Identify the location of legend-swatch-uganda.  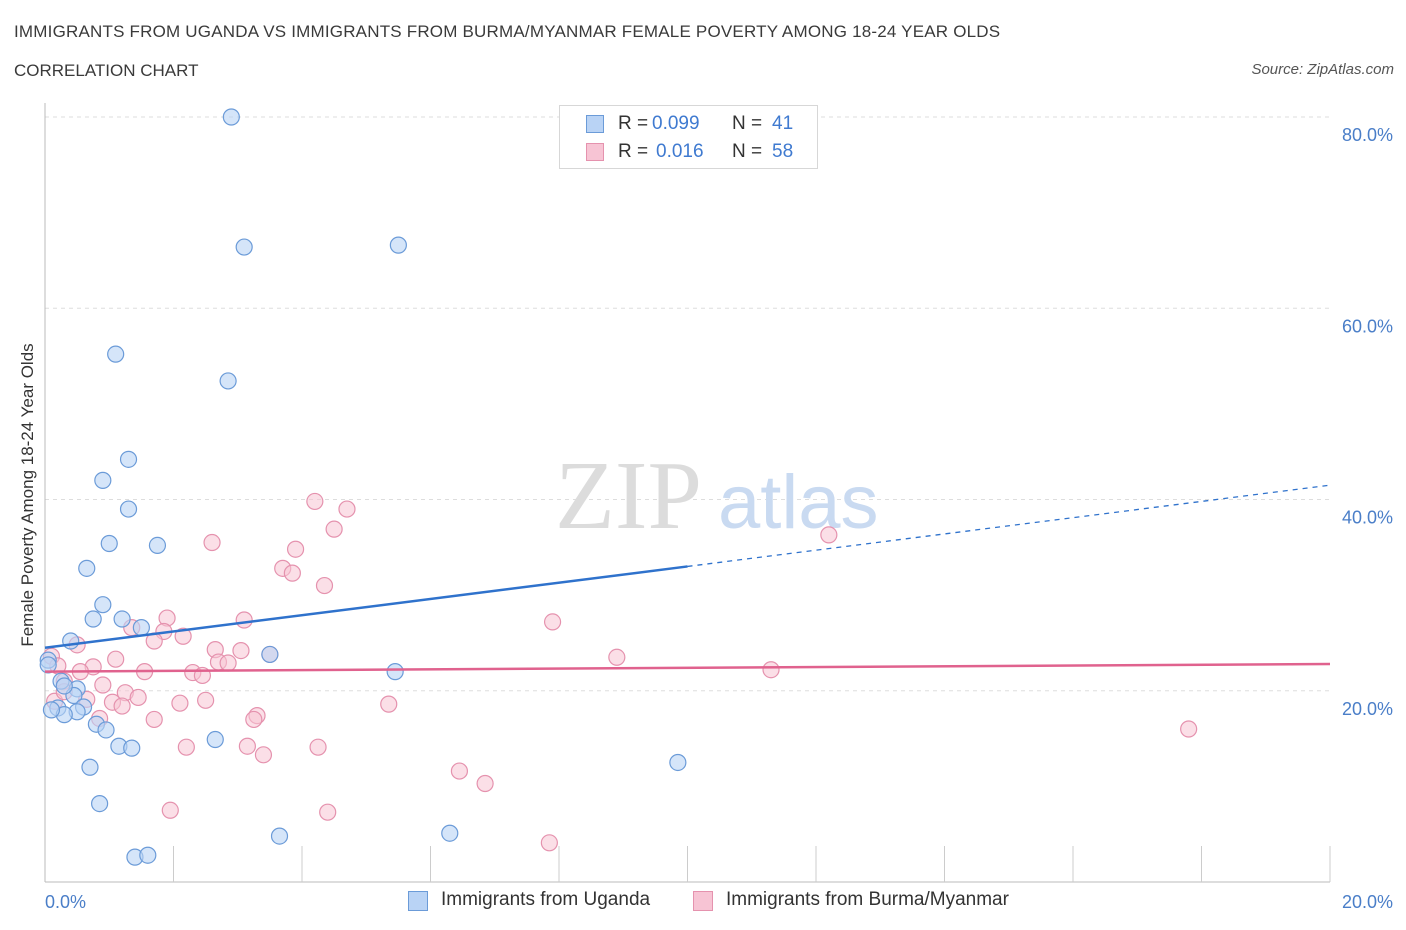
(595, 124).